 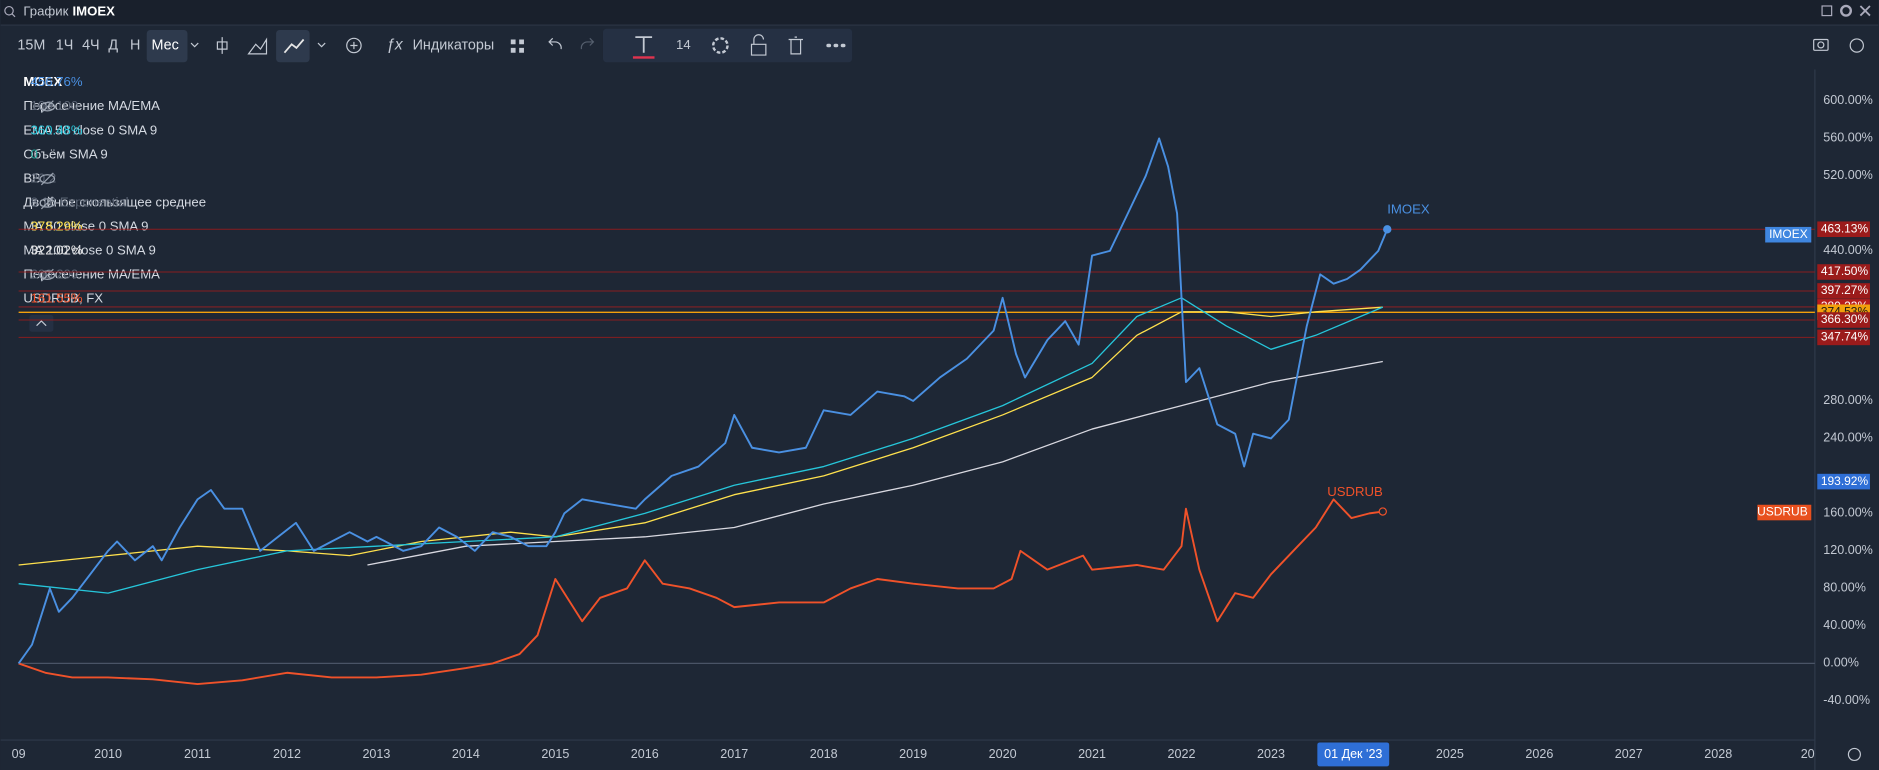 I want to click on y-tick-label: 160.00%, so click(x=1848, y=513).